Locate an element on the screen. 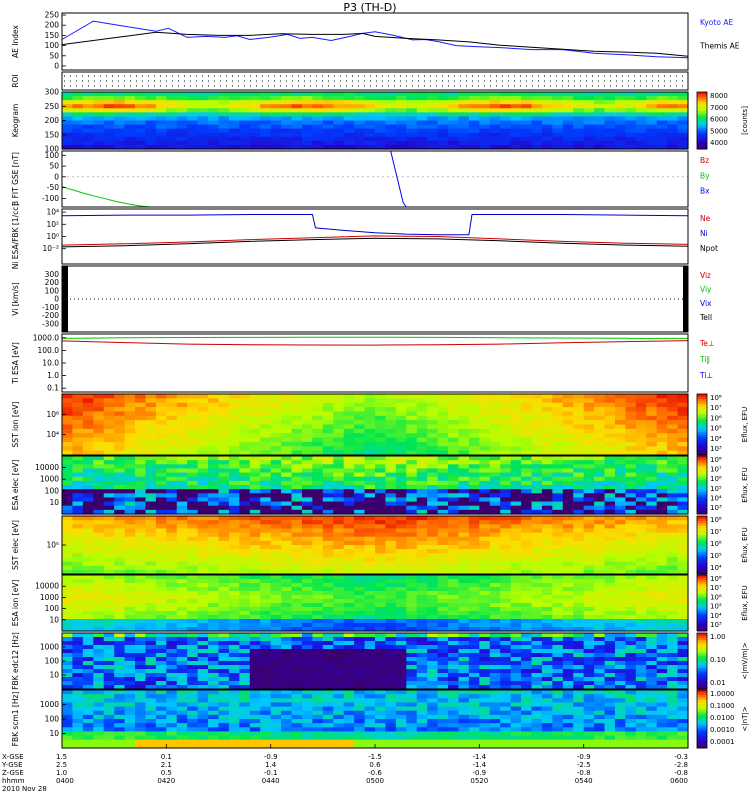 This screenshot has height=805, width=750. colorbar-tick-label: 10⁸ is located at coordinates (716, 520).